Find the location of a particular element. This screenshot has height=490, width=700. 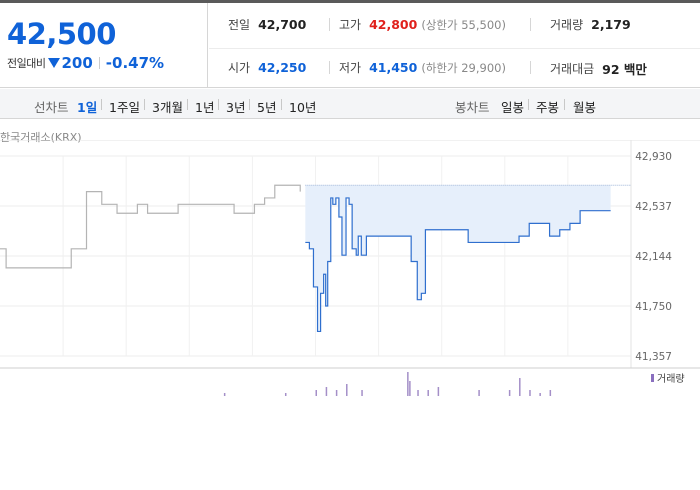

top-rule is located at coordinates (350, 1).